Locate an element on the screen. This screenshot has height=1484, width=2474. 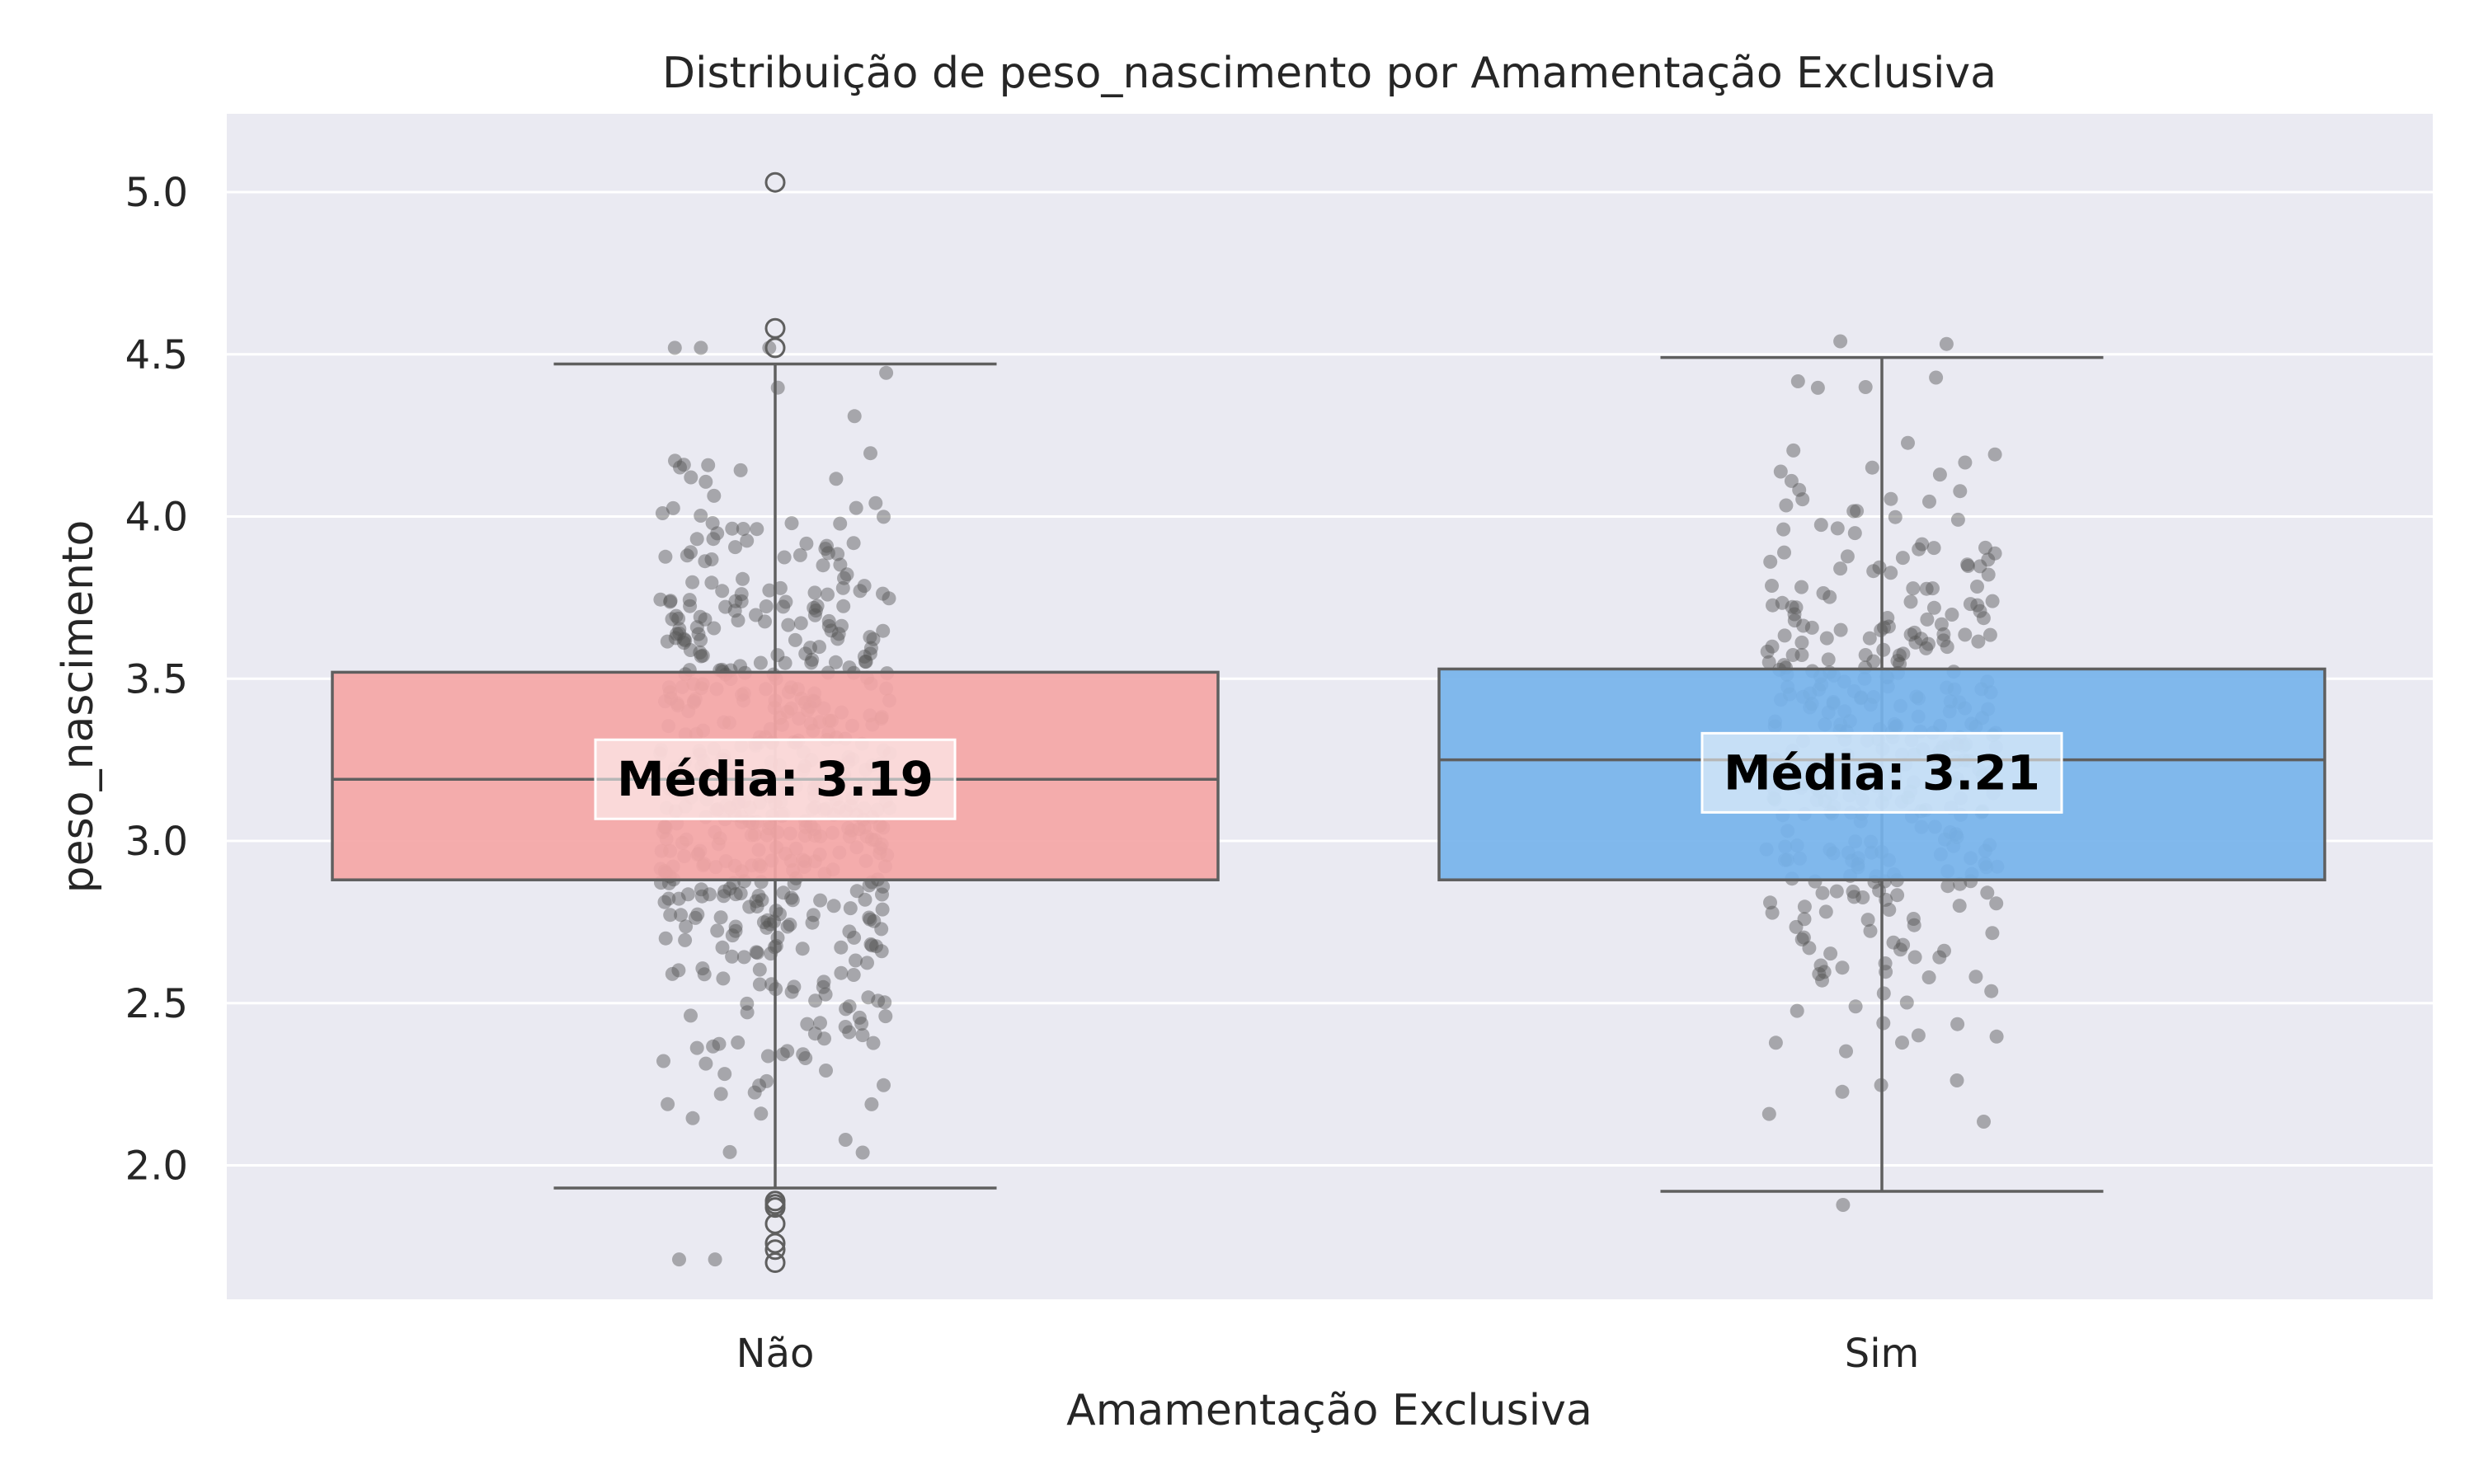
y-tick-label: 2.0 is located at coordinates (156, 1167).